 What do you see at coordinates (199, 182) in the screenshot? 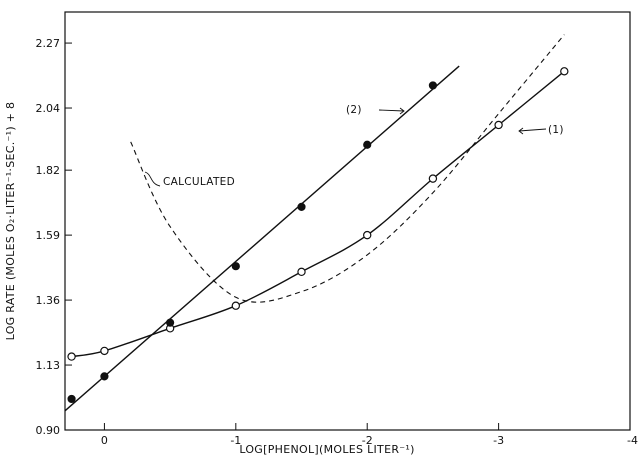
I see `annotation-calculated-label: CALCULATED` at bounding box center [199, 182].